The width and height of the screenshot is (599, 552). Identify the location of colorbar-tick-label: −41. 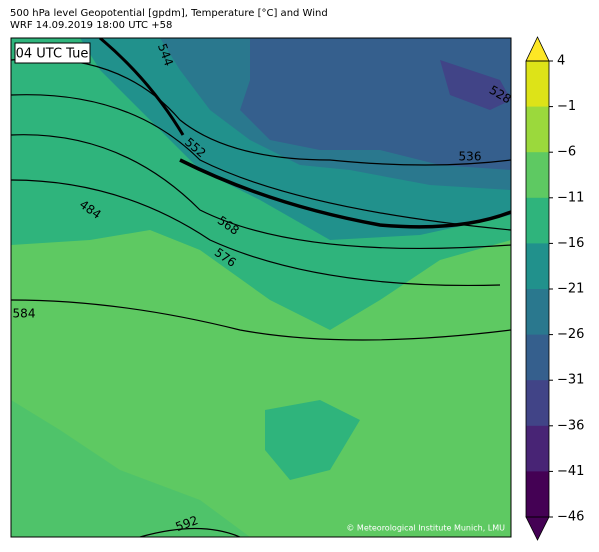
(570, 471).